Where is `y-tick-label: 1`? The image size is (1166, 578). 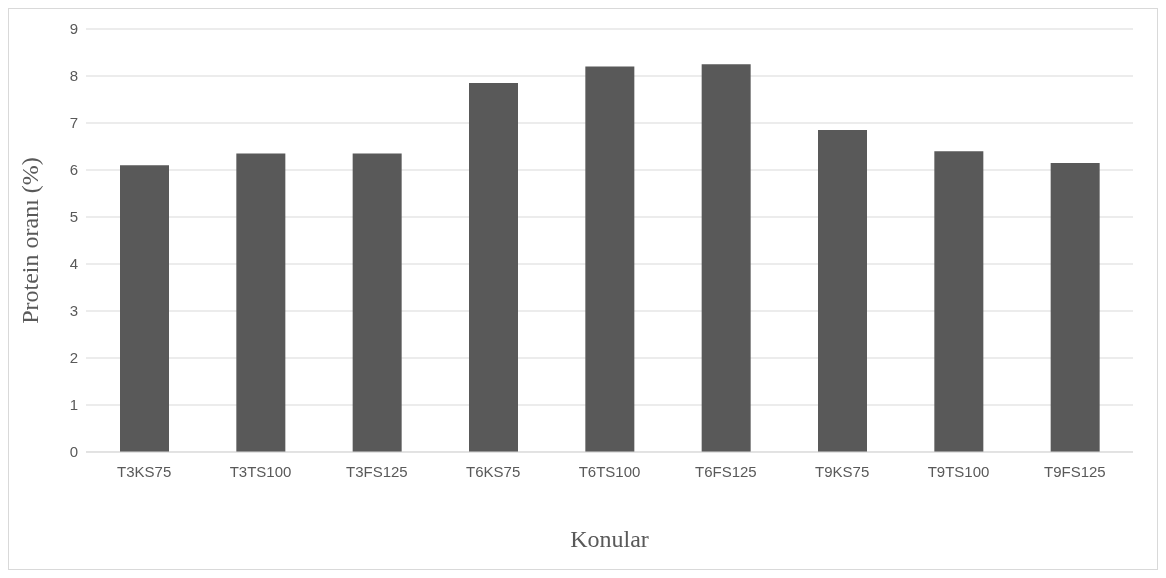 y-tick-label: 1 is located at coordinates (73, 405).